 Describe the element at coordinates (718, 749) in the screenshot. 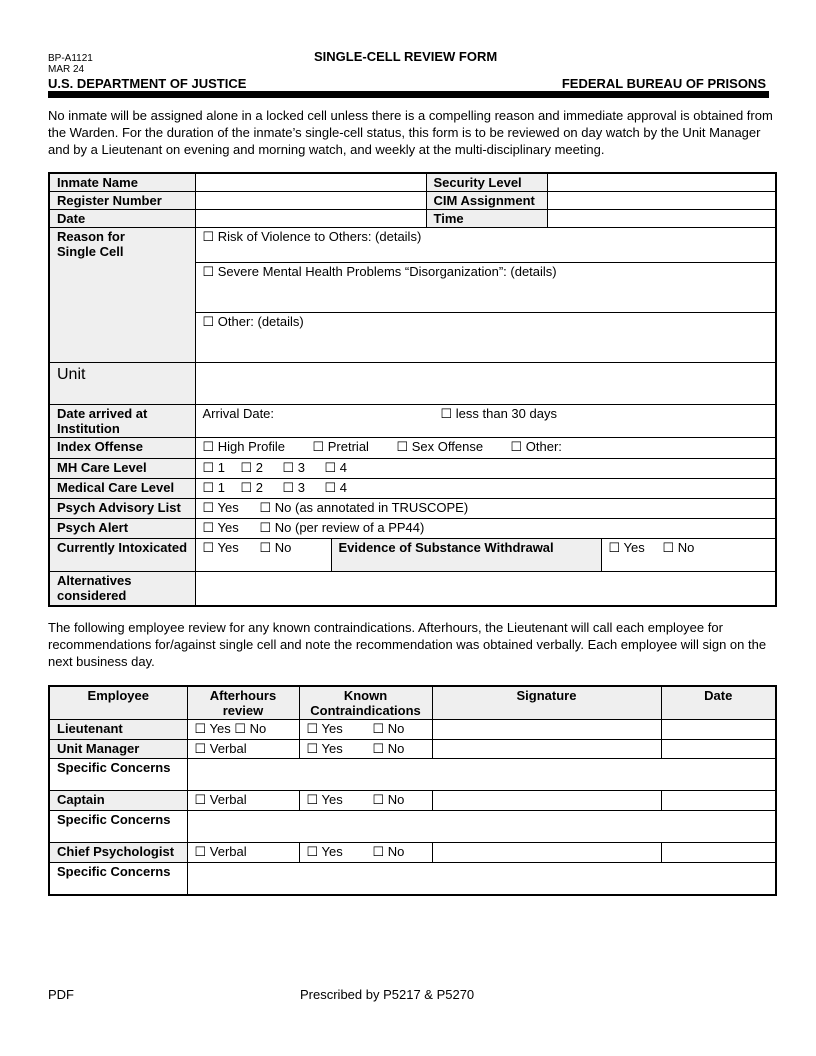

I see `unit-manager-date-field` at that location.